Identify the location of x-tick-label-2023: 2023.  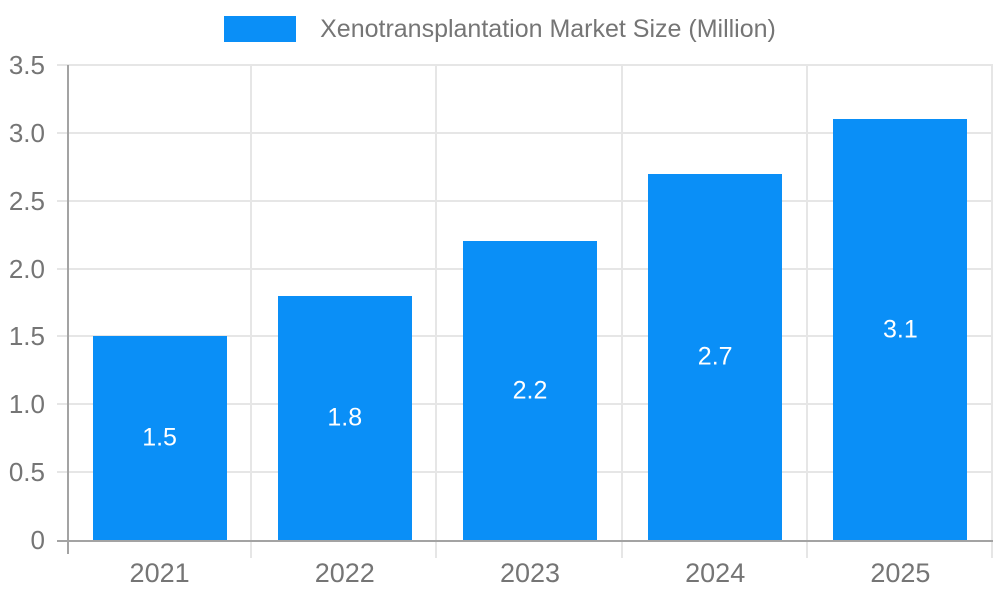
(530, 573).